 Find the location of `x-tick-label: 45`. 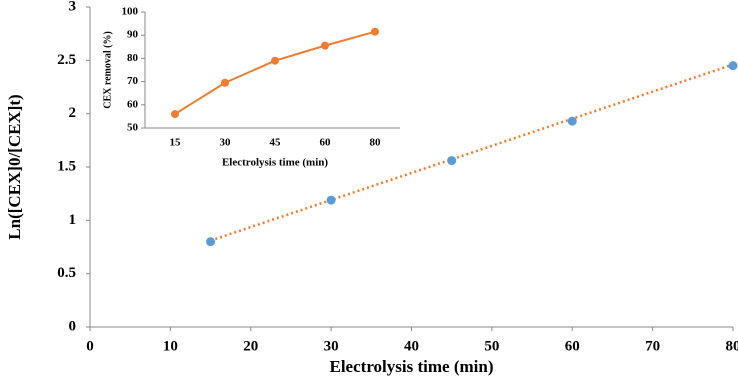

x-tick-label: 45 is located at coordinates (276, 143).